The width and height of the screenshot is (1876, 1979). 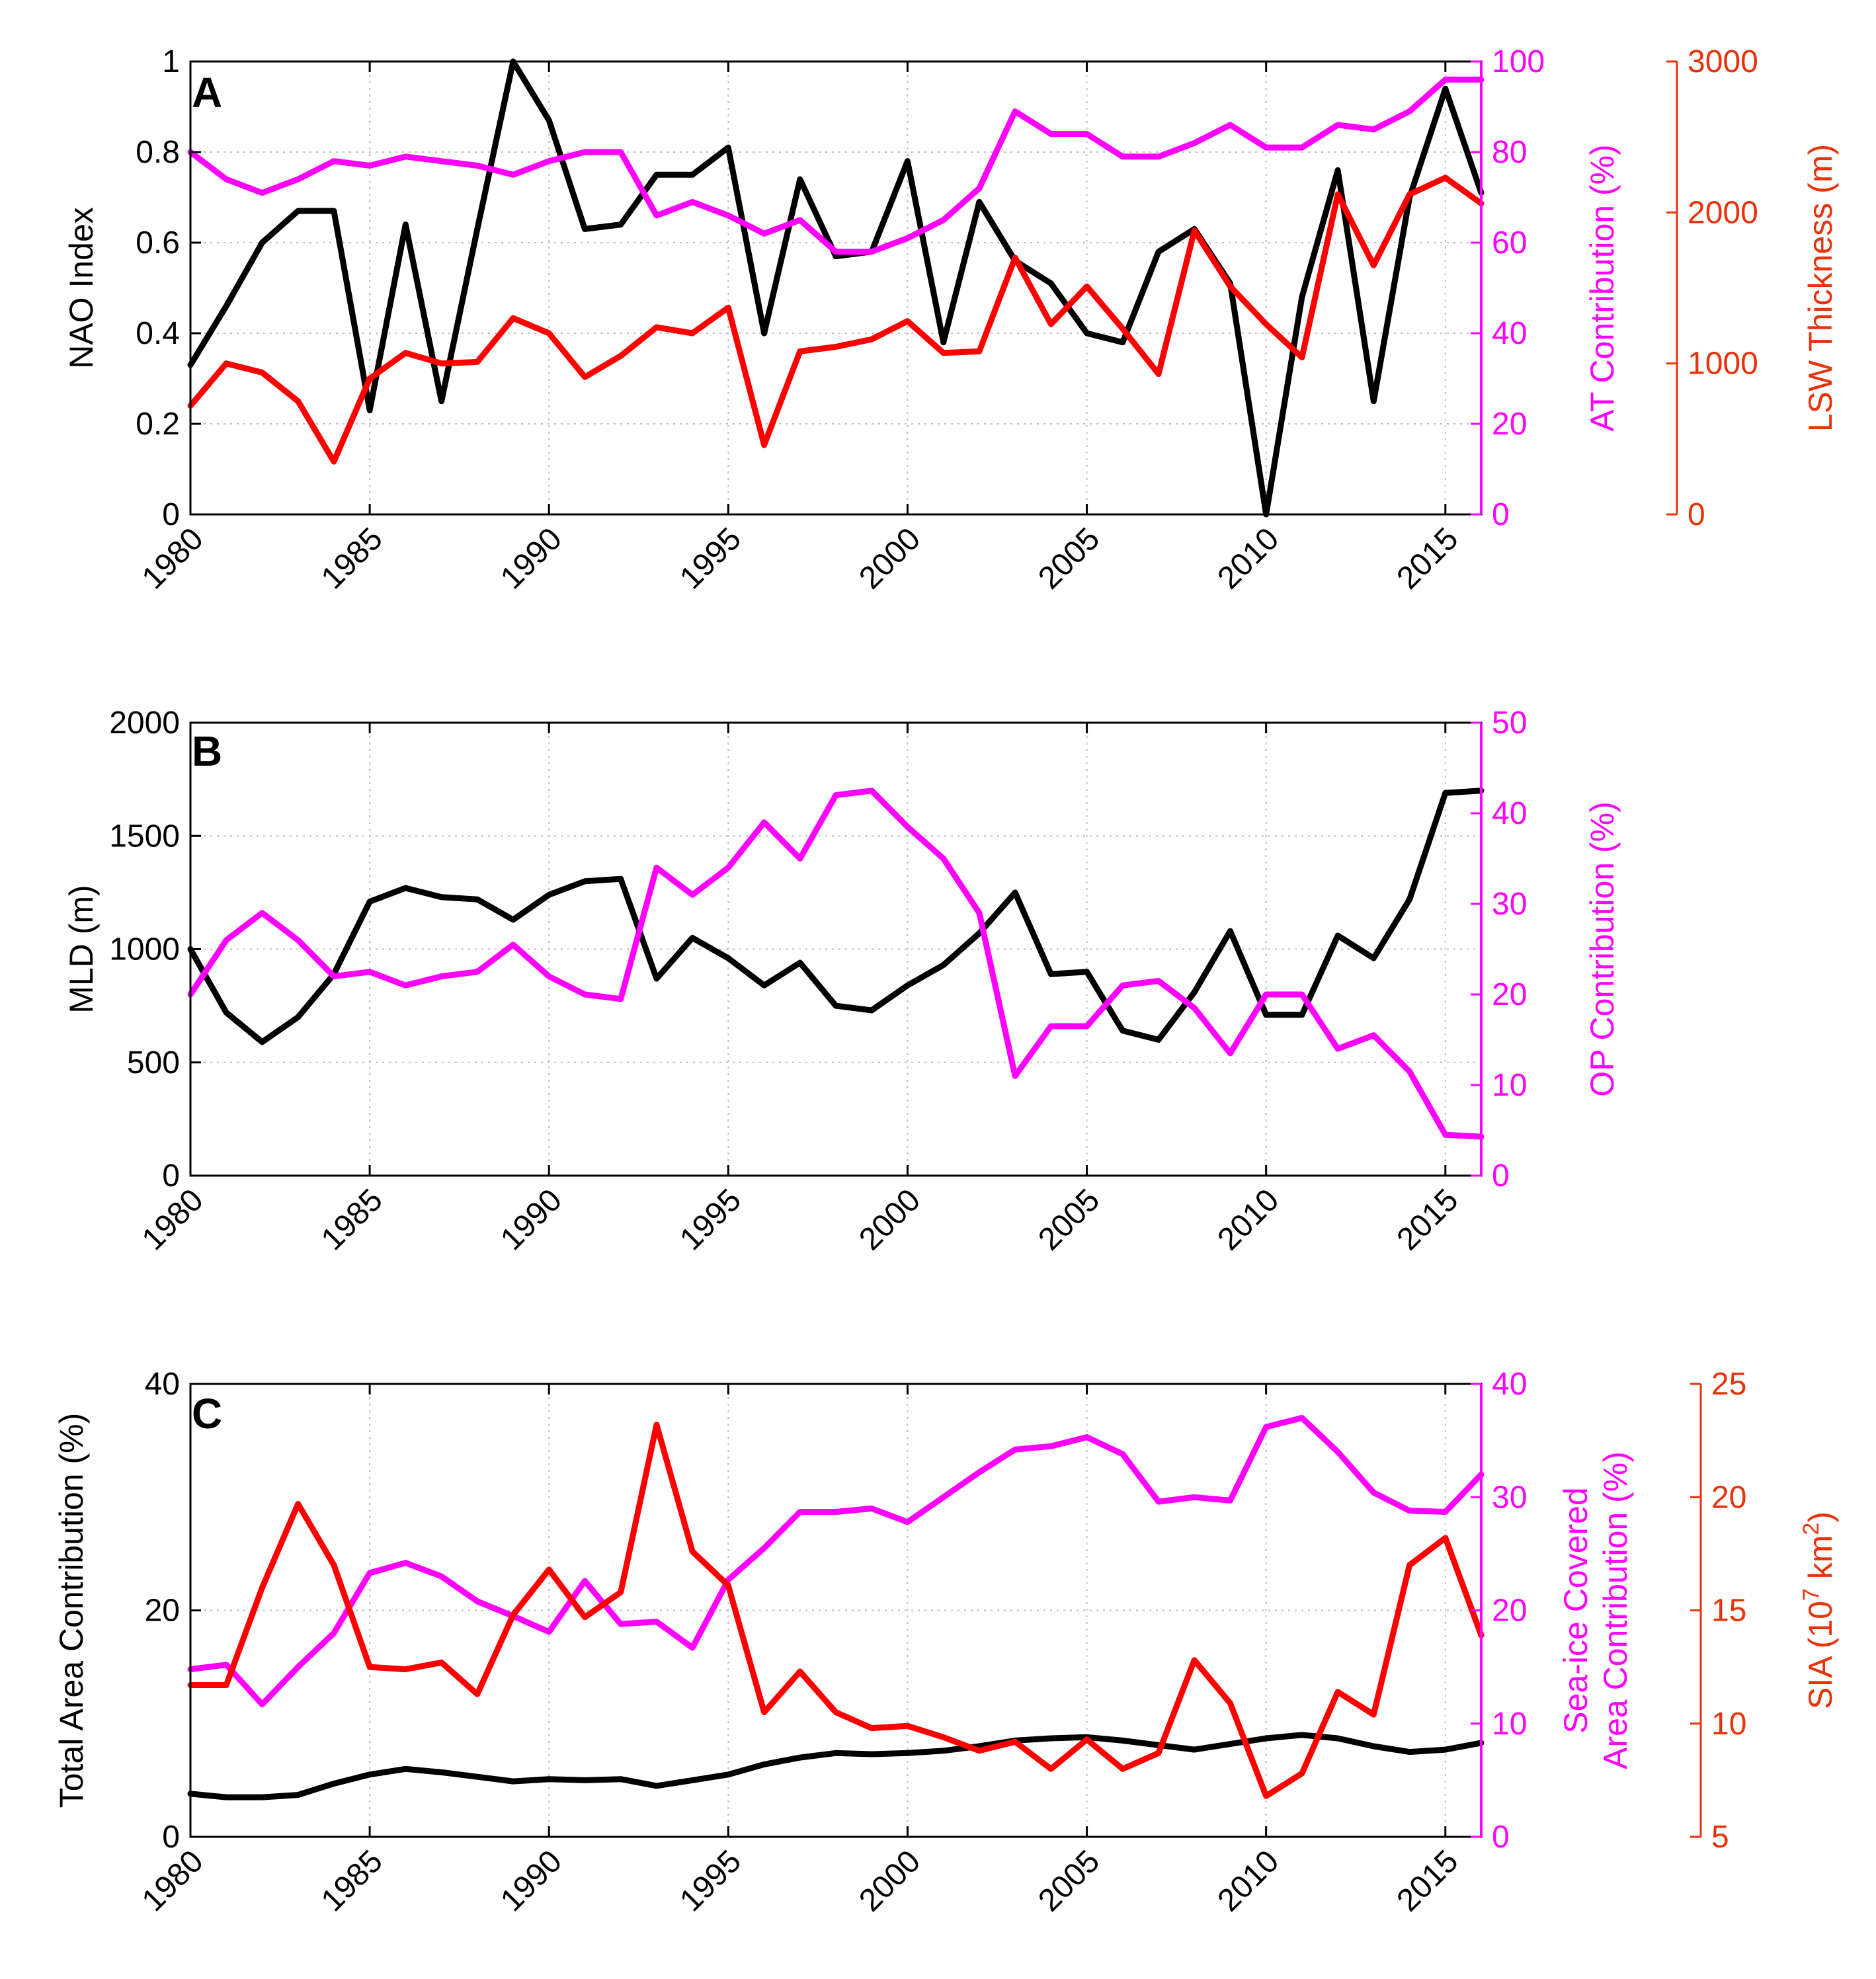 I want to click on left-axis-label: MLD (m), so click(x=81, y=949).